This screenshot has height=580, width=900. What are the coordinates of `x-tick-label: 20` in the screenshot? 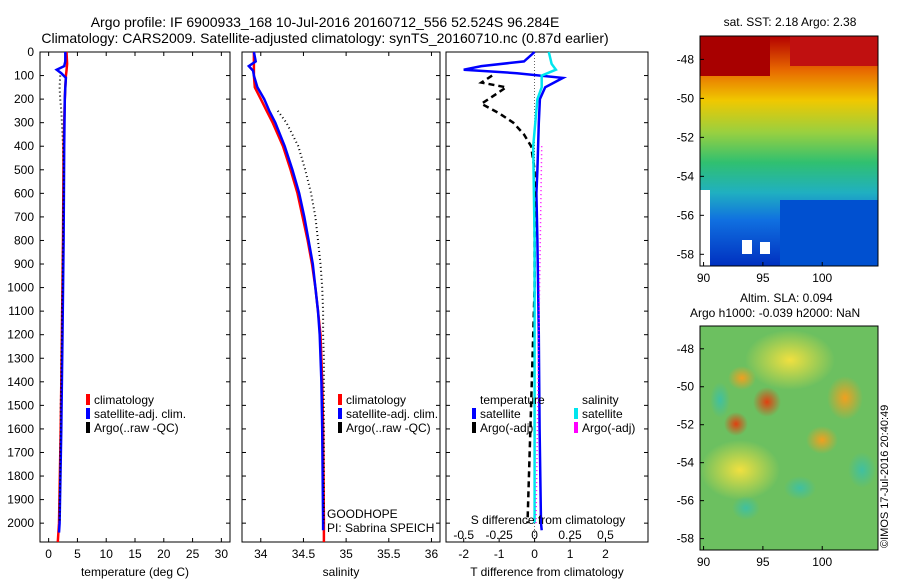 It's located at (164, 554).